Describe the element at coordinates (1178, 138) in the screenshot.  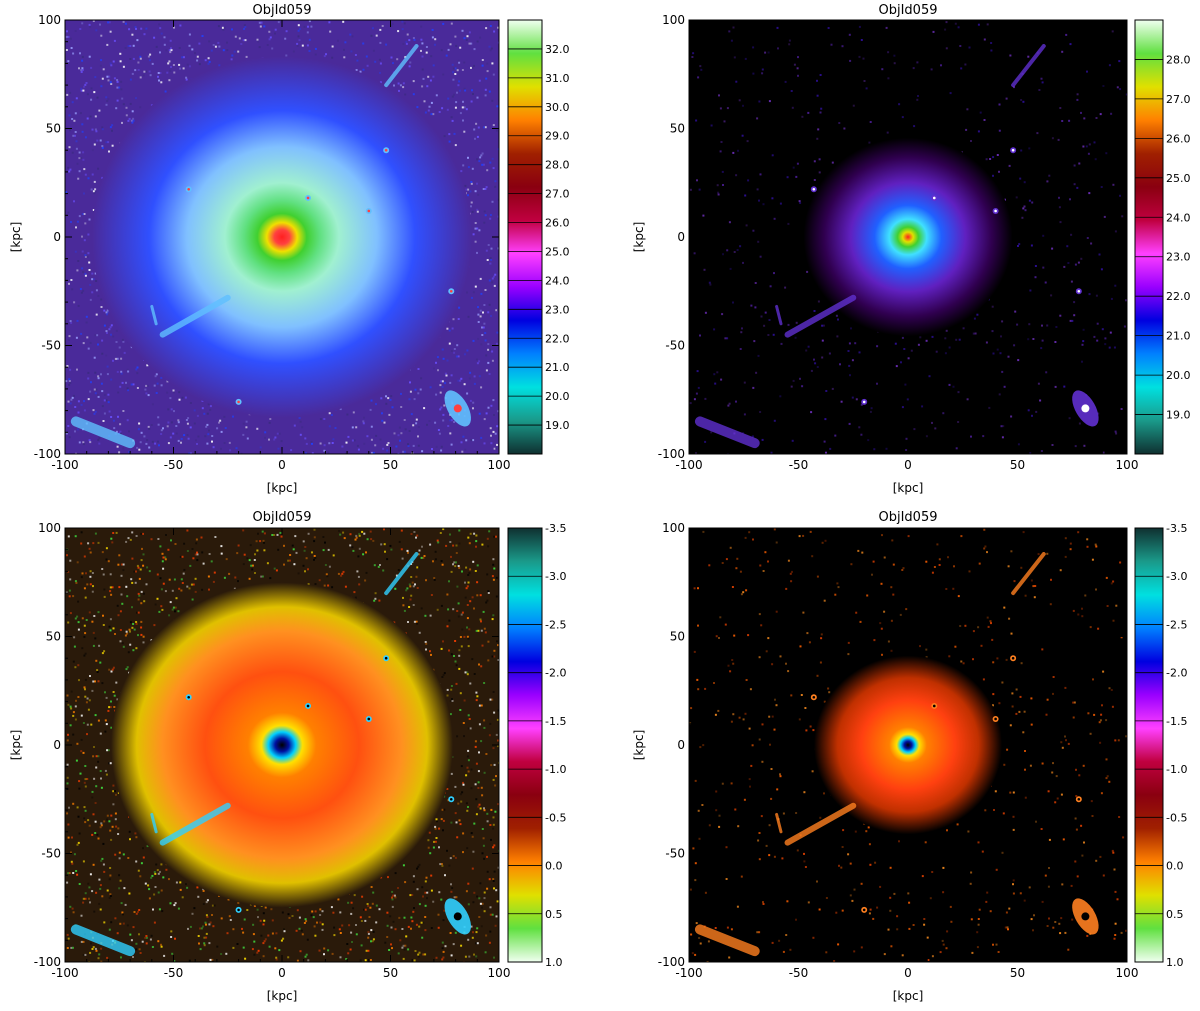
I see `colorbar-tick-label: 26.0` at that location.